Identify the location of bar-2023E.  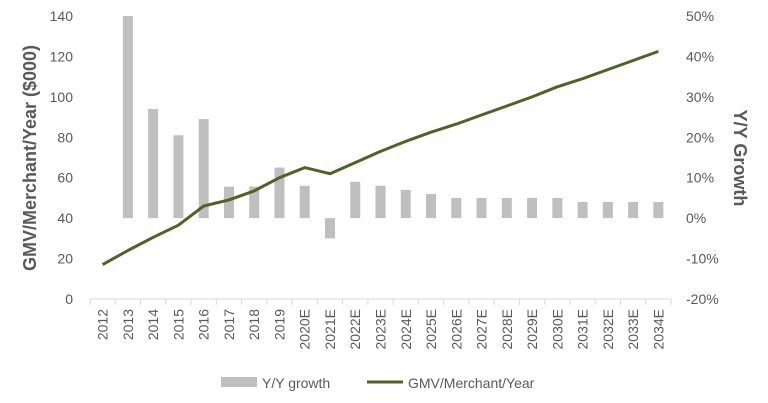
(380, 202).